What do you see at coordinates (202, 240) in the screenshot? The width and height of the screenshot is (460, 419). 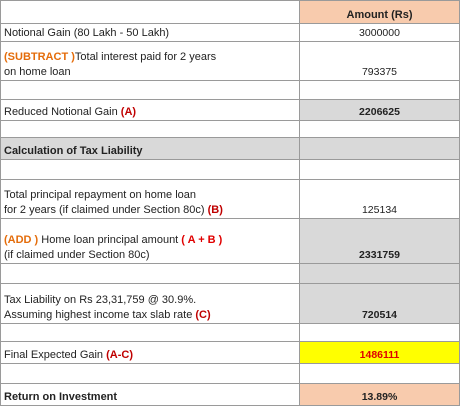 I see `tag-a-plus-b: ( A + B )` at bounding box center [202, 240].